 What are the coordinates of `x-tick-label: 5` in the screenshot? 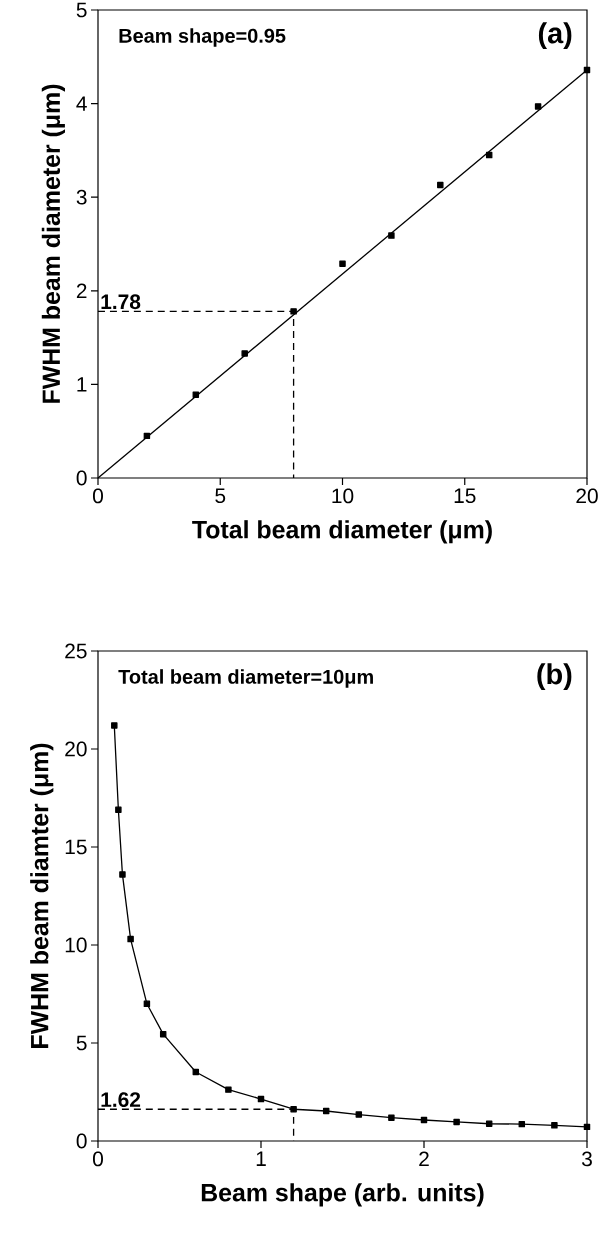 It's located at (220, 496).